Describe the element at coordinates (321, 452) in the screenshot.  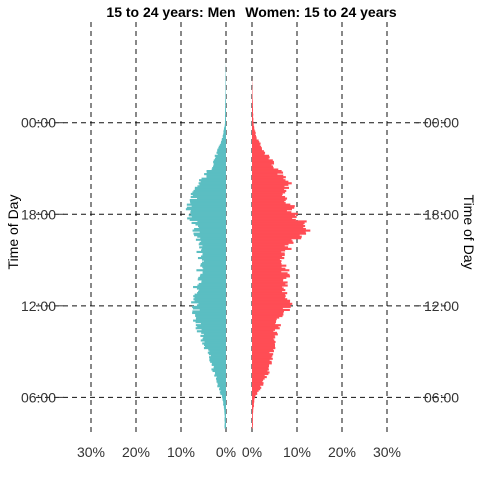
I see `panel-women-x-ticks: 0% 10% 20% 30%` at that location.